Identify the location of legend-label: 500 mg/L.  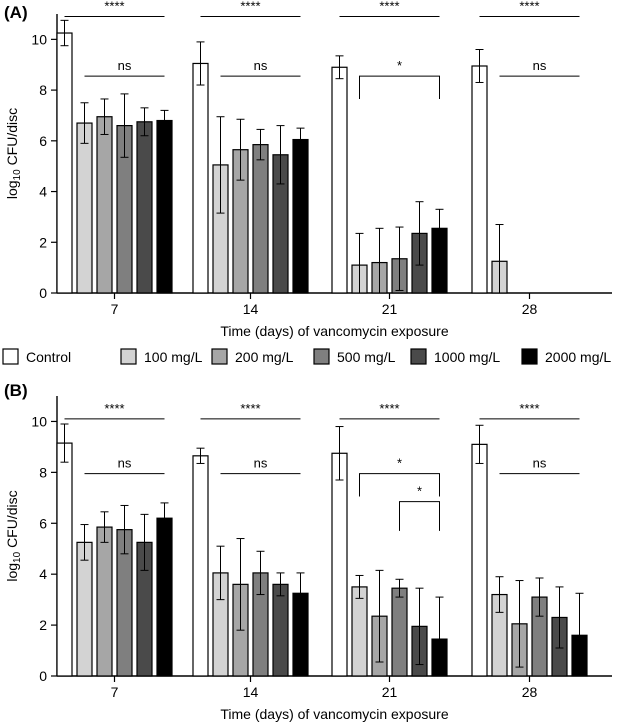
(366, 357).